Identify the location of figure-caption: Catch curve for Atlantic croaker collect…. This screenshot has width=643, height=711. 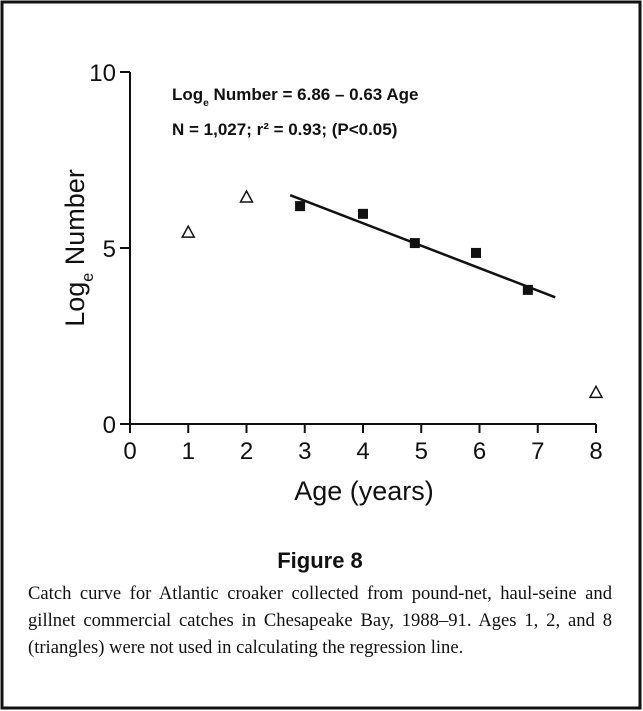
(320, 620).